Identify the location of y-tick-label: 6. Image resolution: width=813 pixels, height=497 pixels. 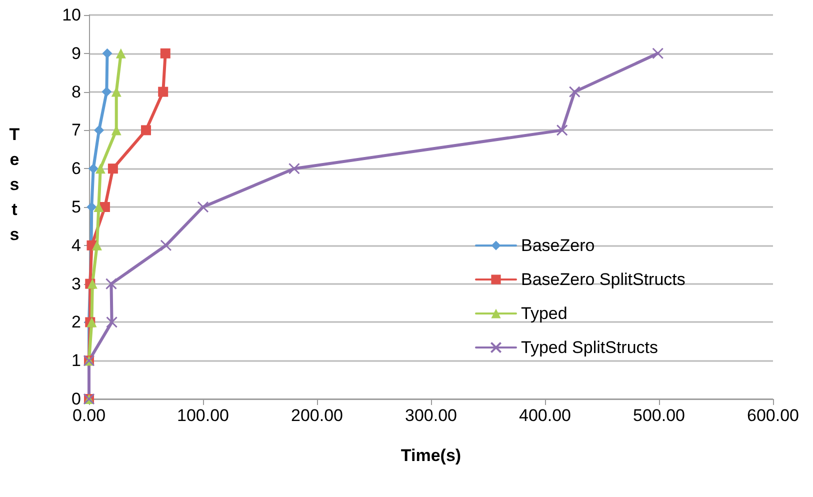
(76, 168).